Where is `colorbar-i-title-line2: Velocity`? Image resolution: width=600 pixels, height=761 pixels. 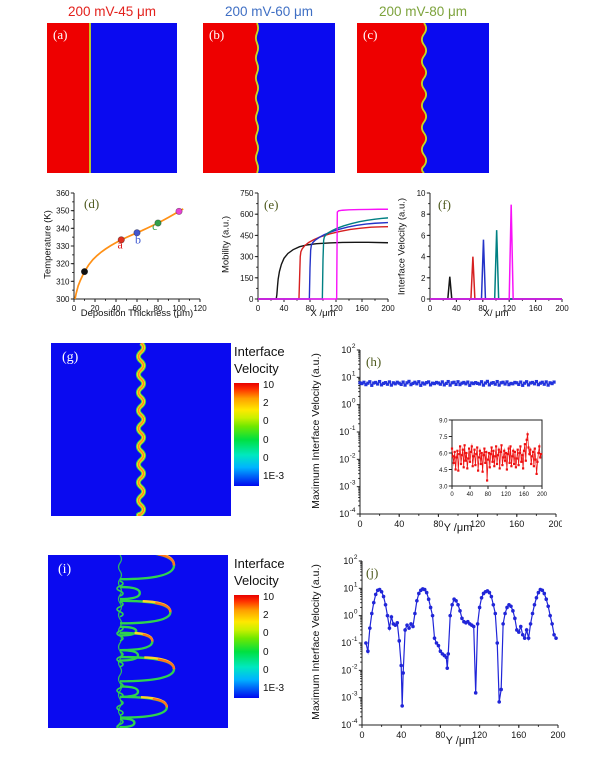 colorbar-i-title-line2: Velocity is located at coordinates (256, 580).